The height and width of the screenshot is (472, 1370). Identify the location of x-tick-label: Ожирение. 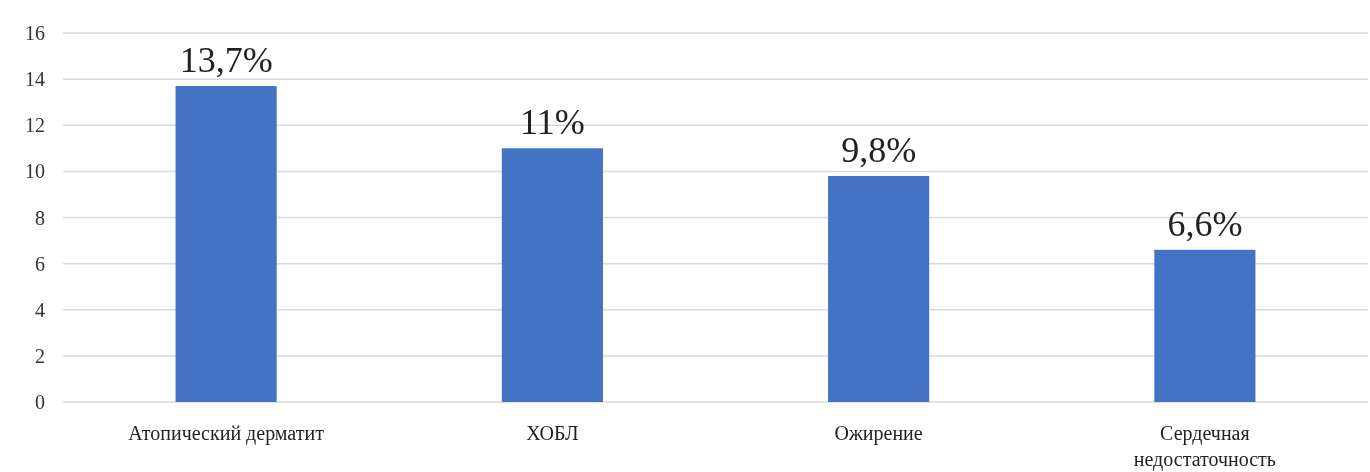
(878, 433).